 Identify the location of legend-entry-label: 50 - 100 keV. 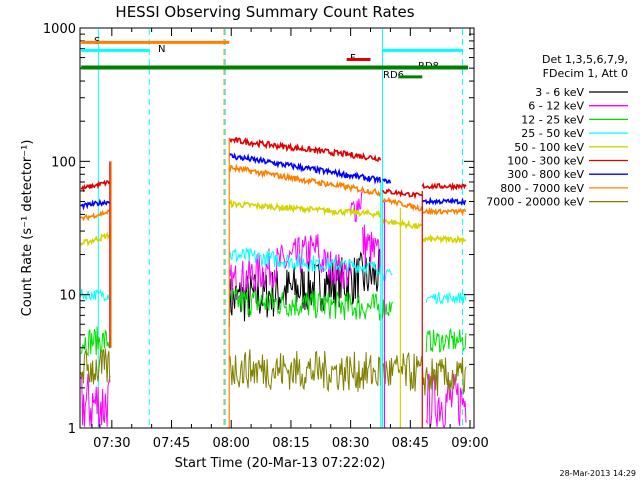
(549, 147).